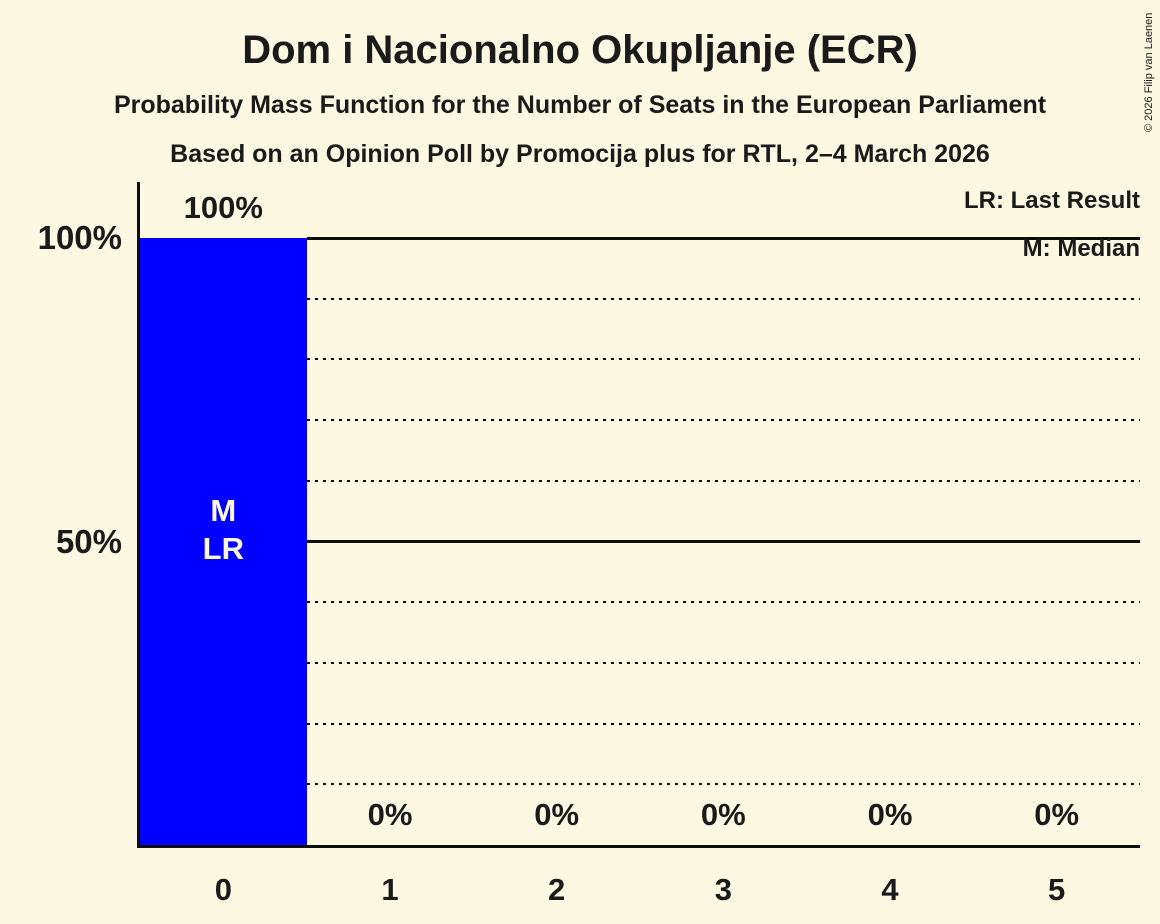 Image resolution: width=1160 pixels, height=924 pixels. I want to click on gridline-dotted-80pct, so click(723, 359).